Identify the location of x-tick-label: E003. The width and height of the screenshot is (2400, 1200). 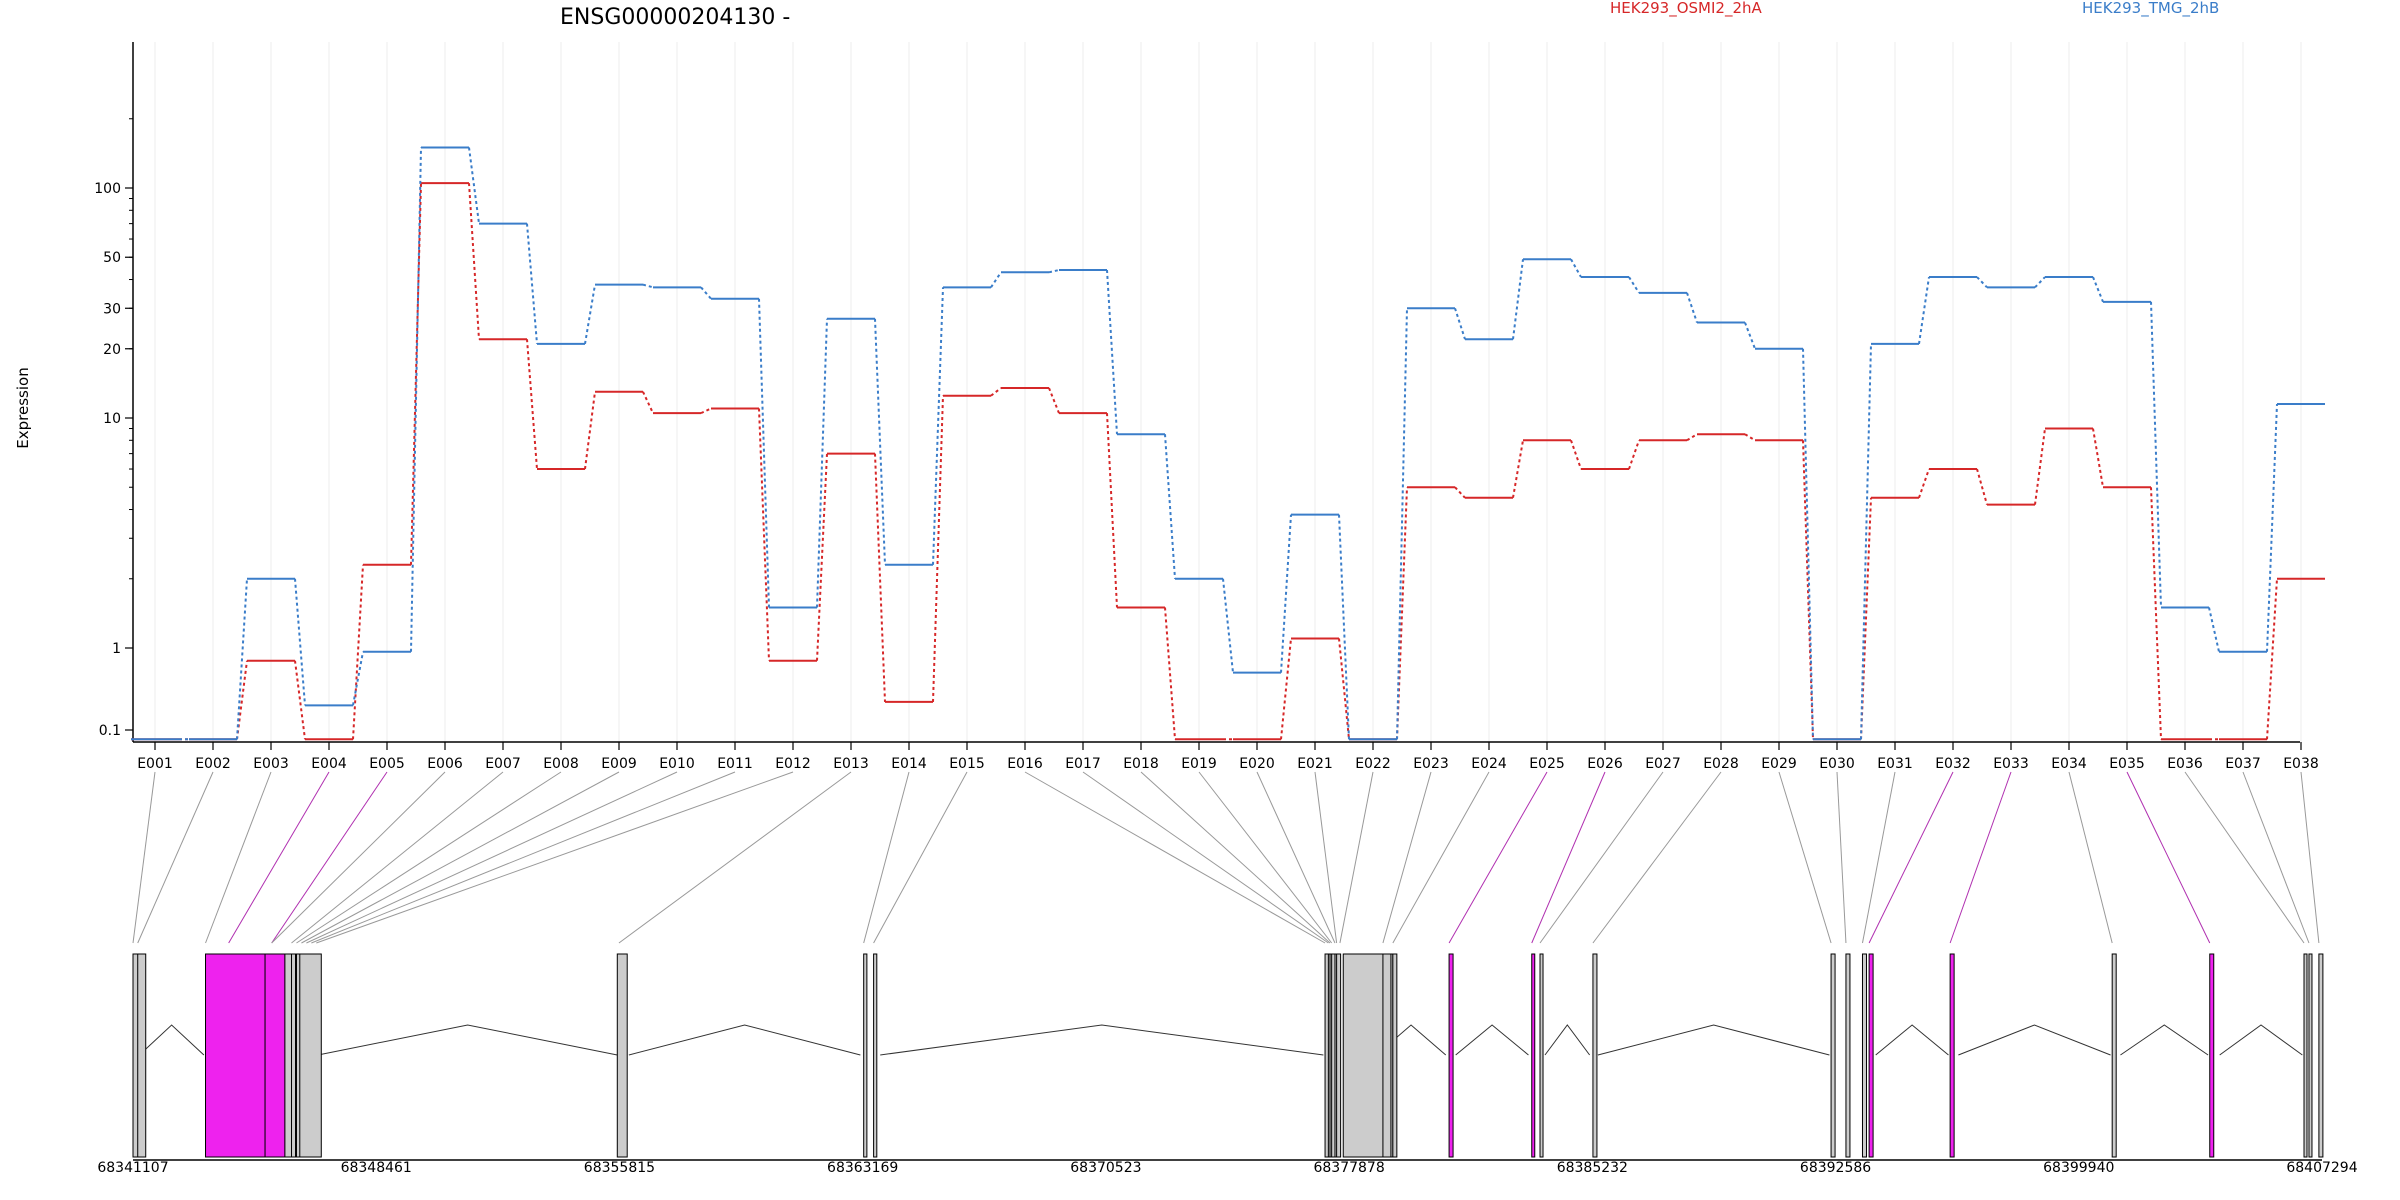
(271, 764).